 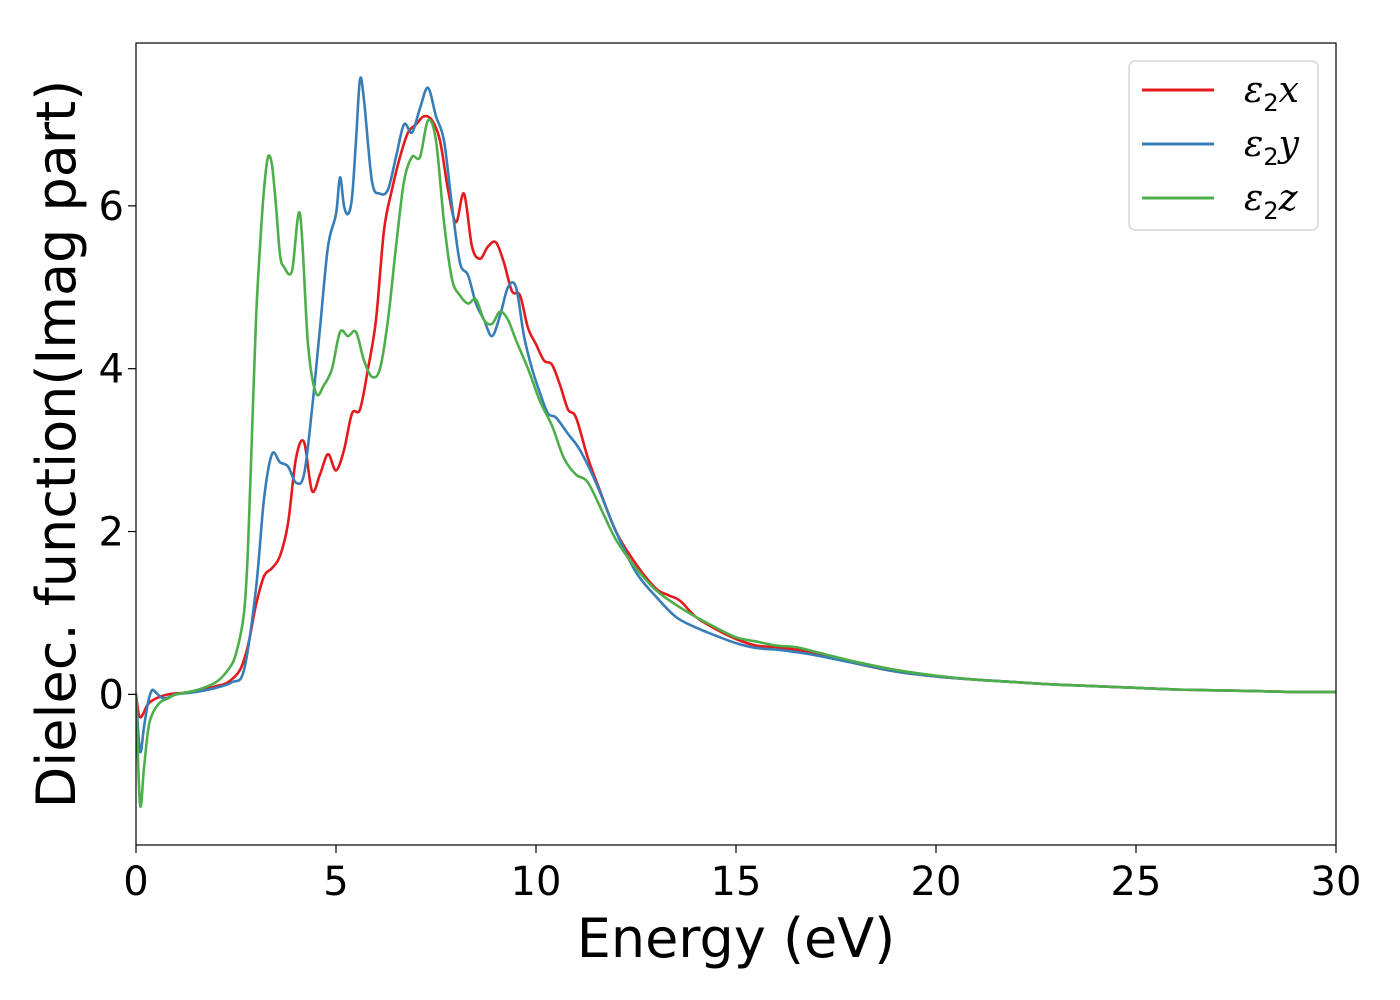 I want to click on y-tick-label: 2, so click(x=111, y=533).